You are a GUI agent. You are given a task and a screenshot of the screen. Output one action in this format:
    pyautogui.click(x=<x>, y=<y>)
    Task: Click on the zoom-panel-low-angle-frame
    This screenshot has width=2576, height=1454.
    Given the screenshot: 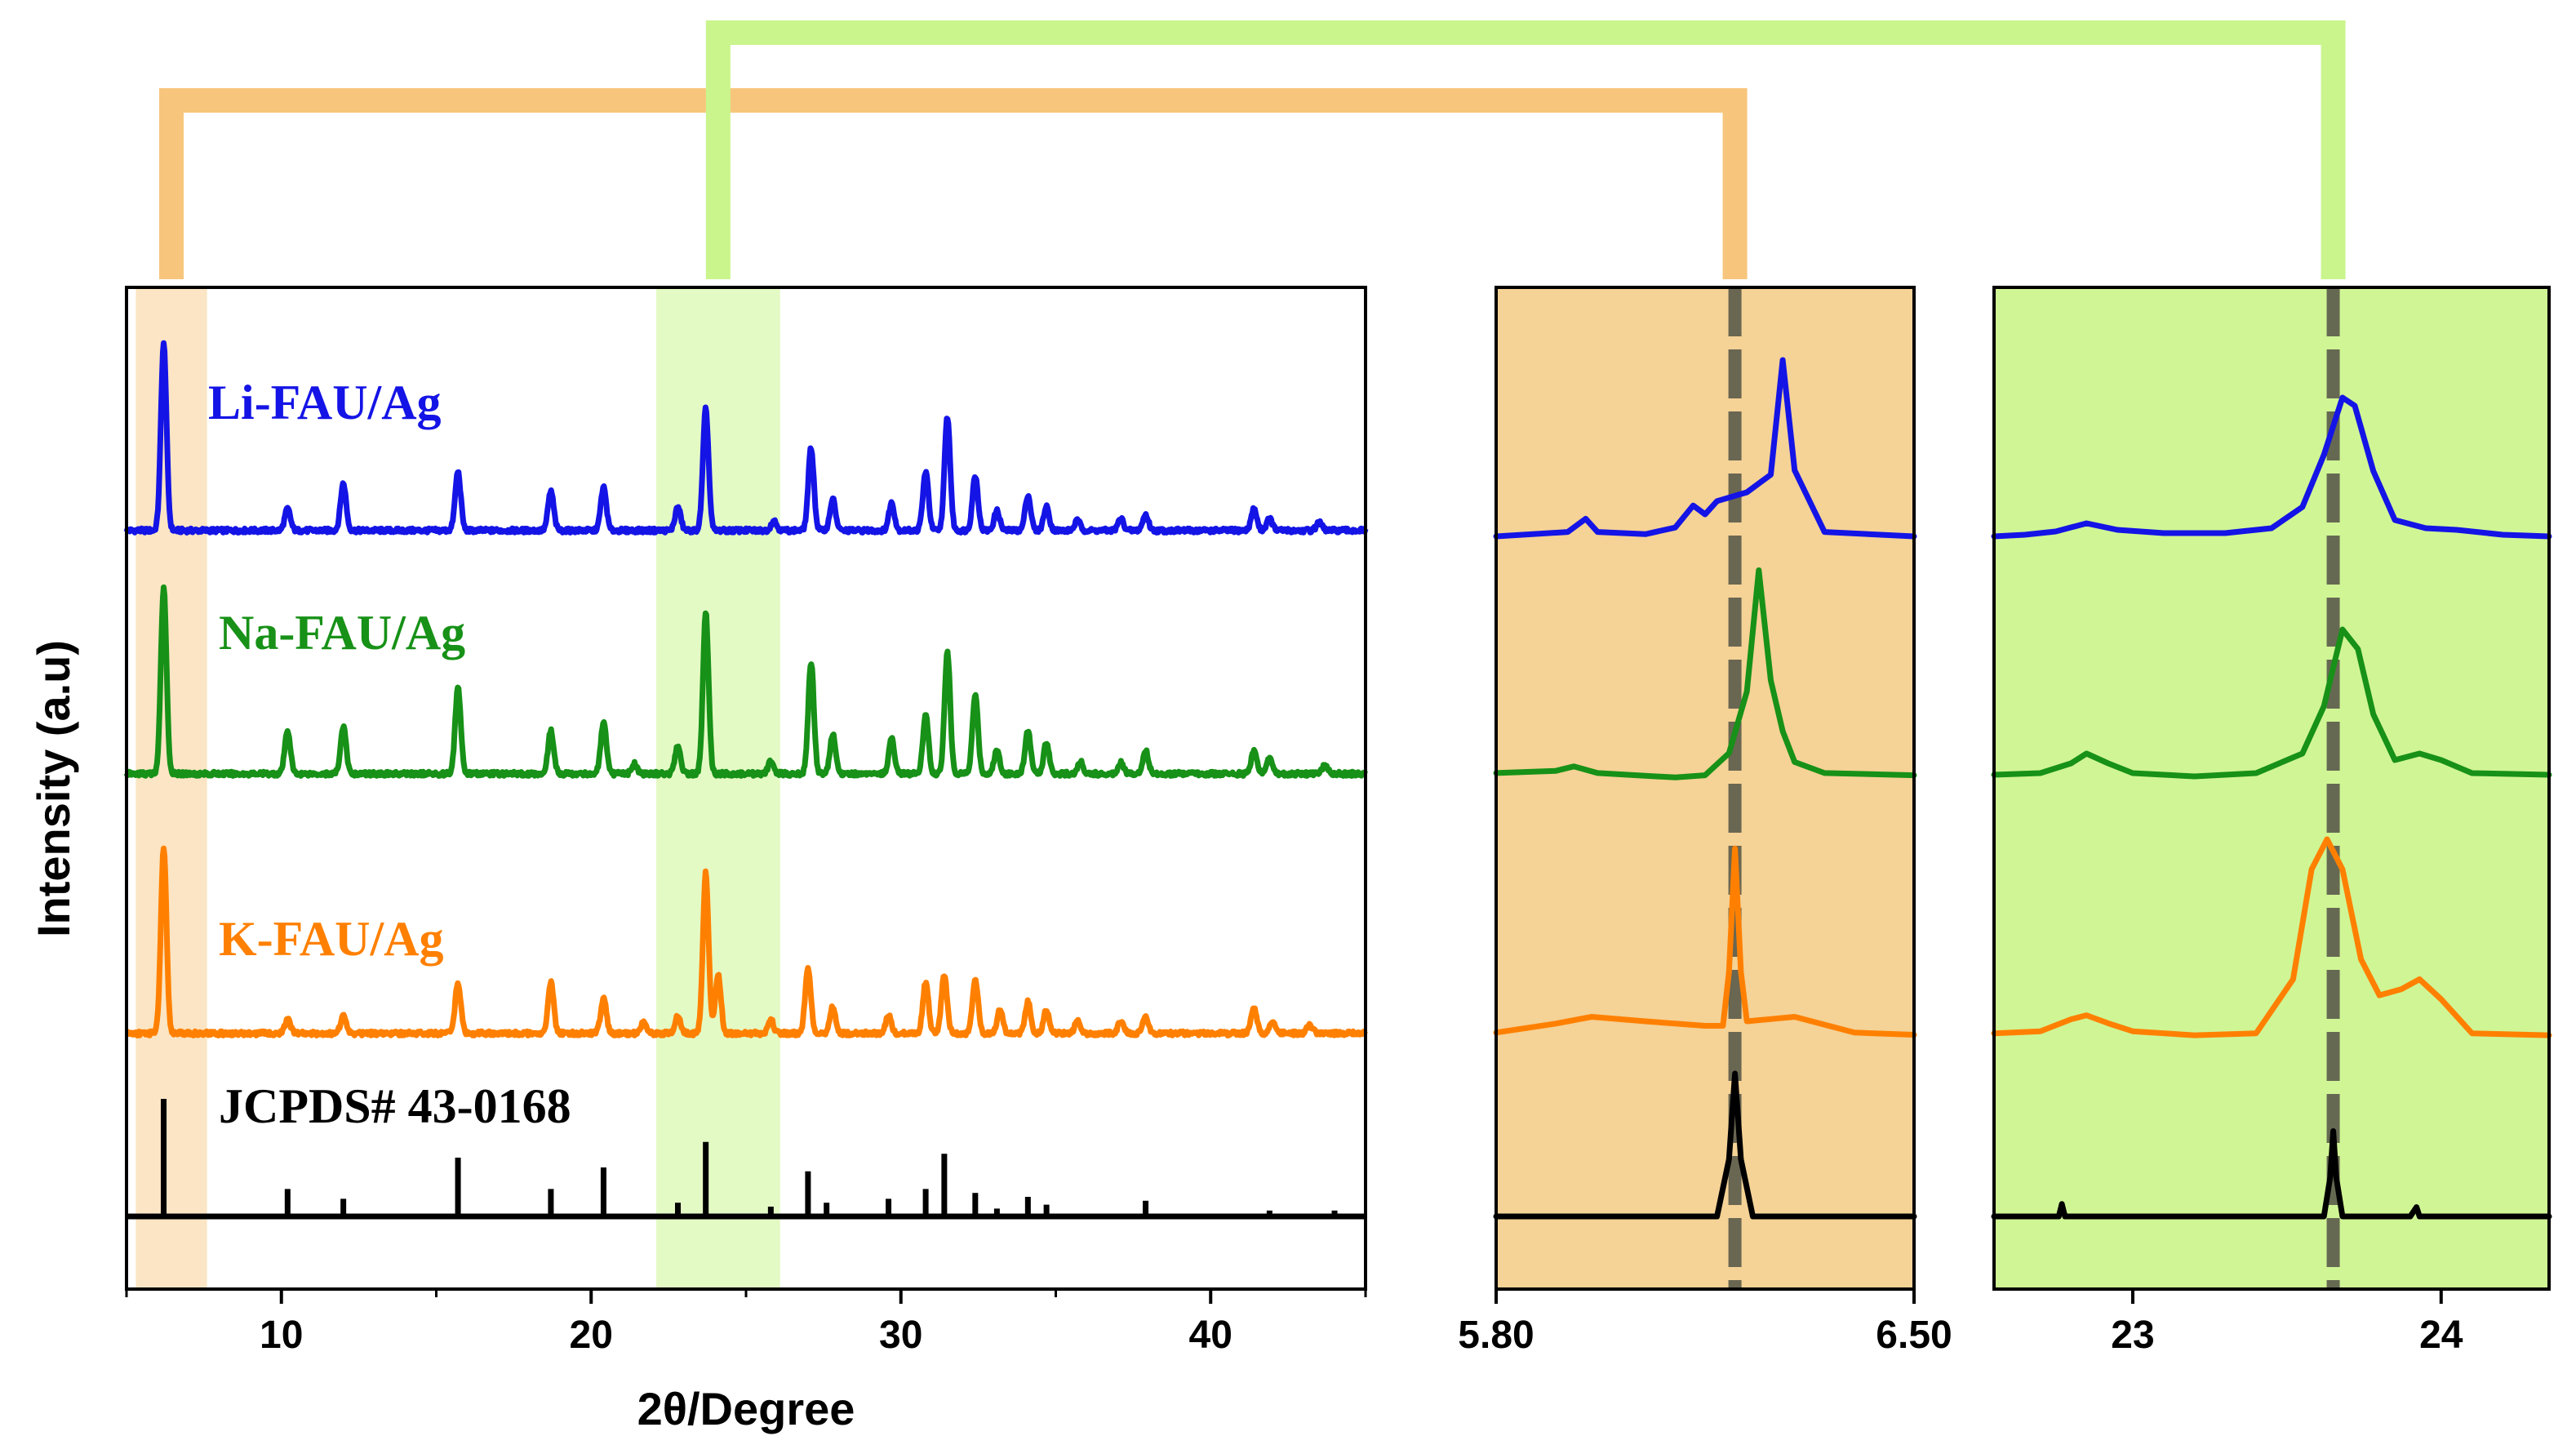 What is the action you would take?
    pyautogui.click(x=1705, y=789)
    